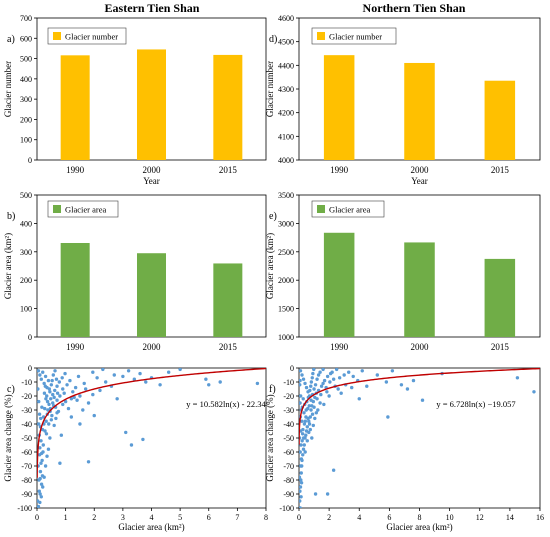 The height and width of the screenshot is (537, 550). I want to click on y-tick-label: -90, so click(26, 494).